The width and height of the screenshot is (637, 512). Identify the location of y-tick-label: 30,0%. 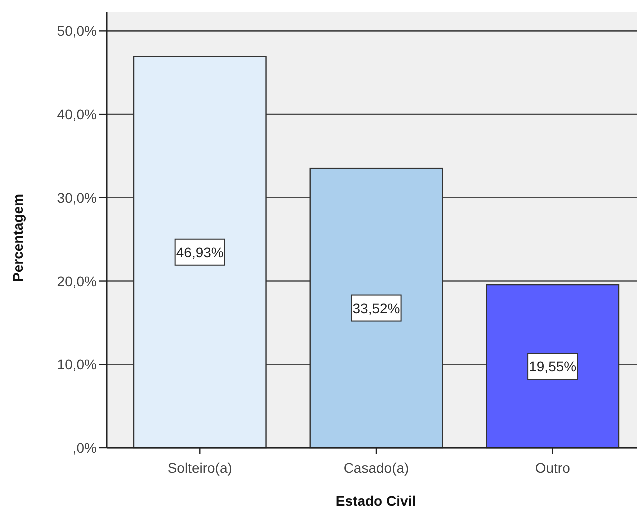
(77, 198).